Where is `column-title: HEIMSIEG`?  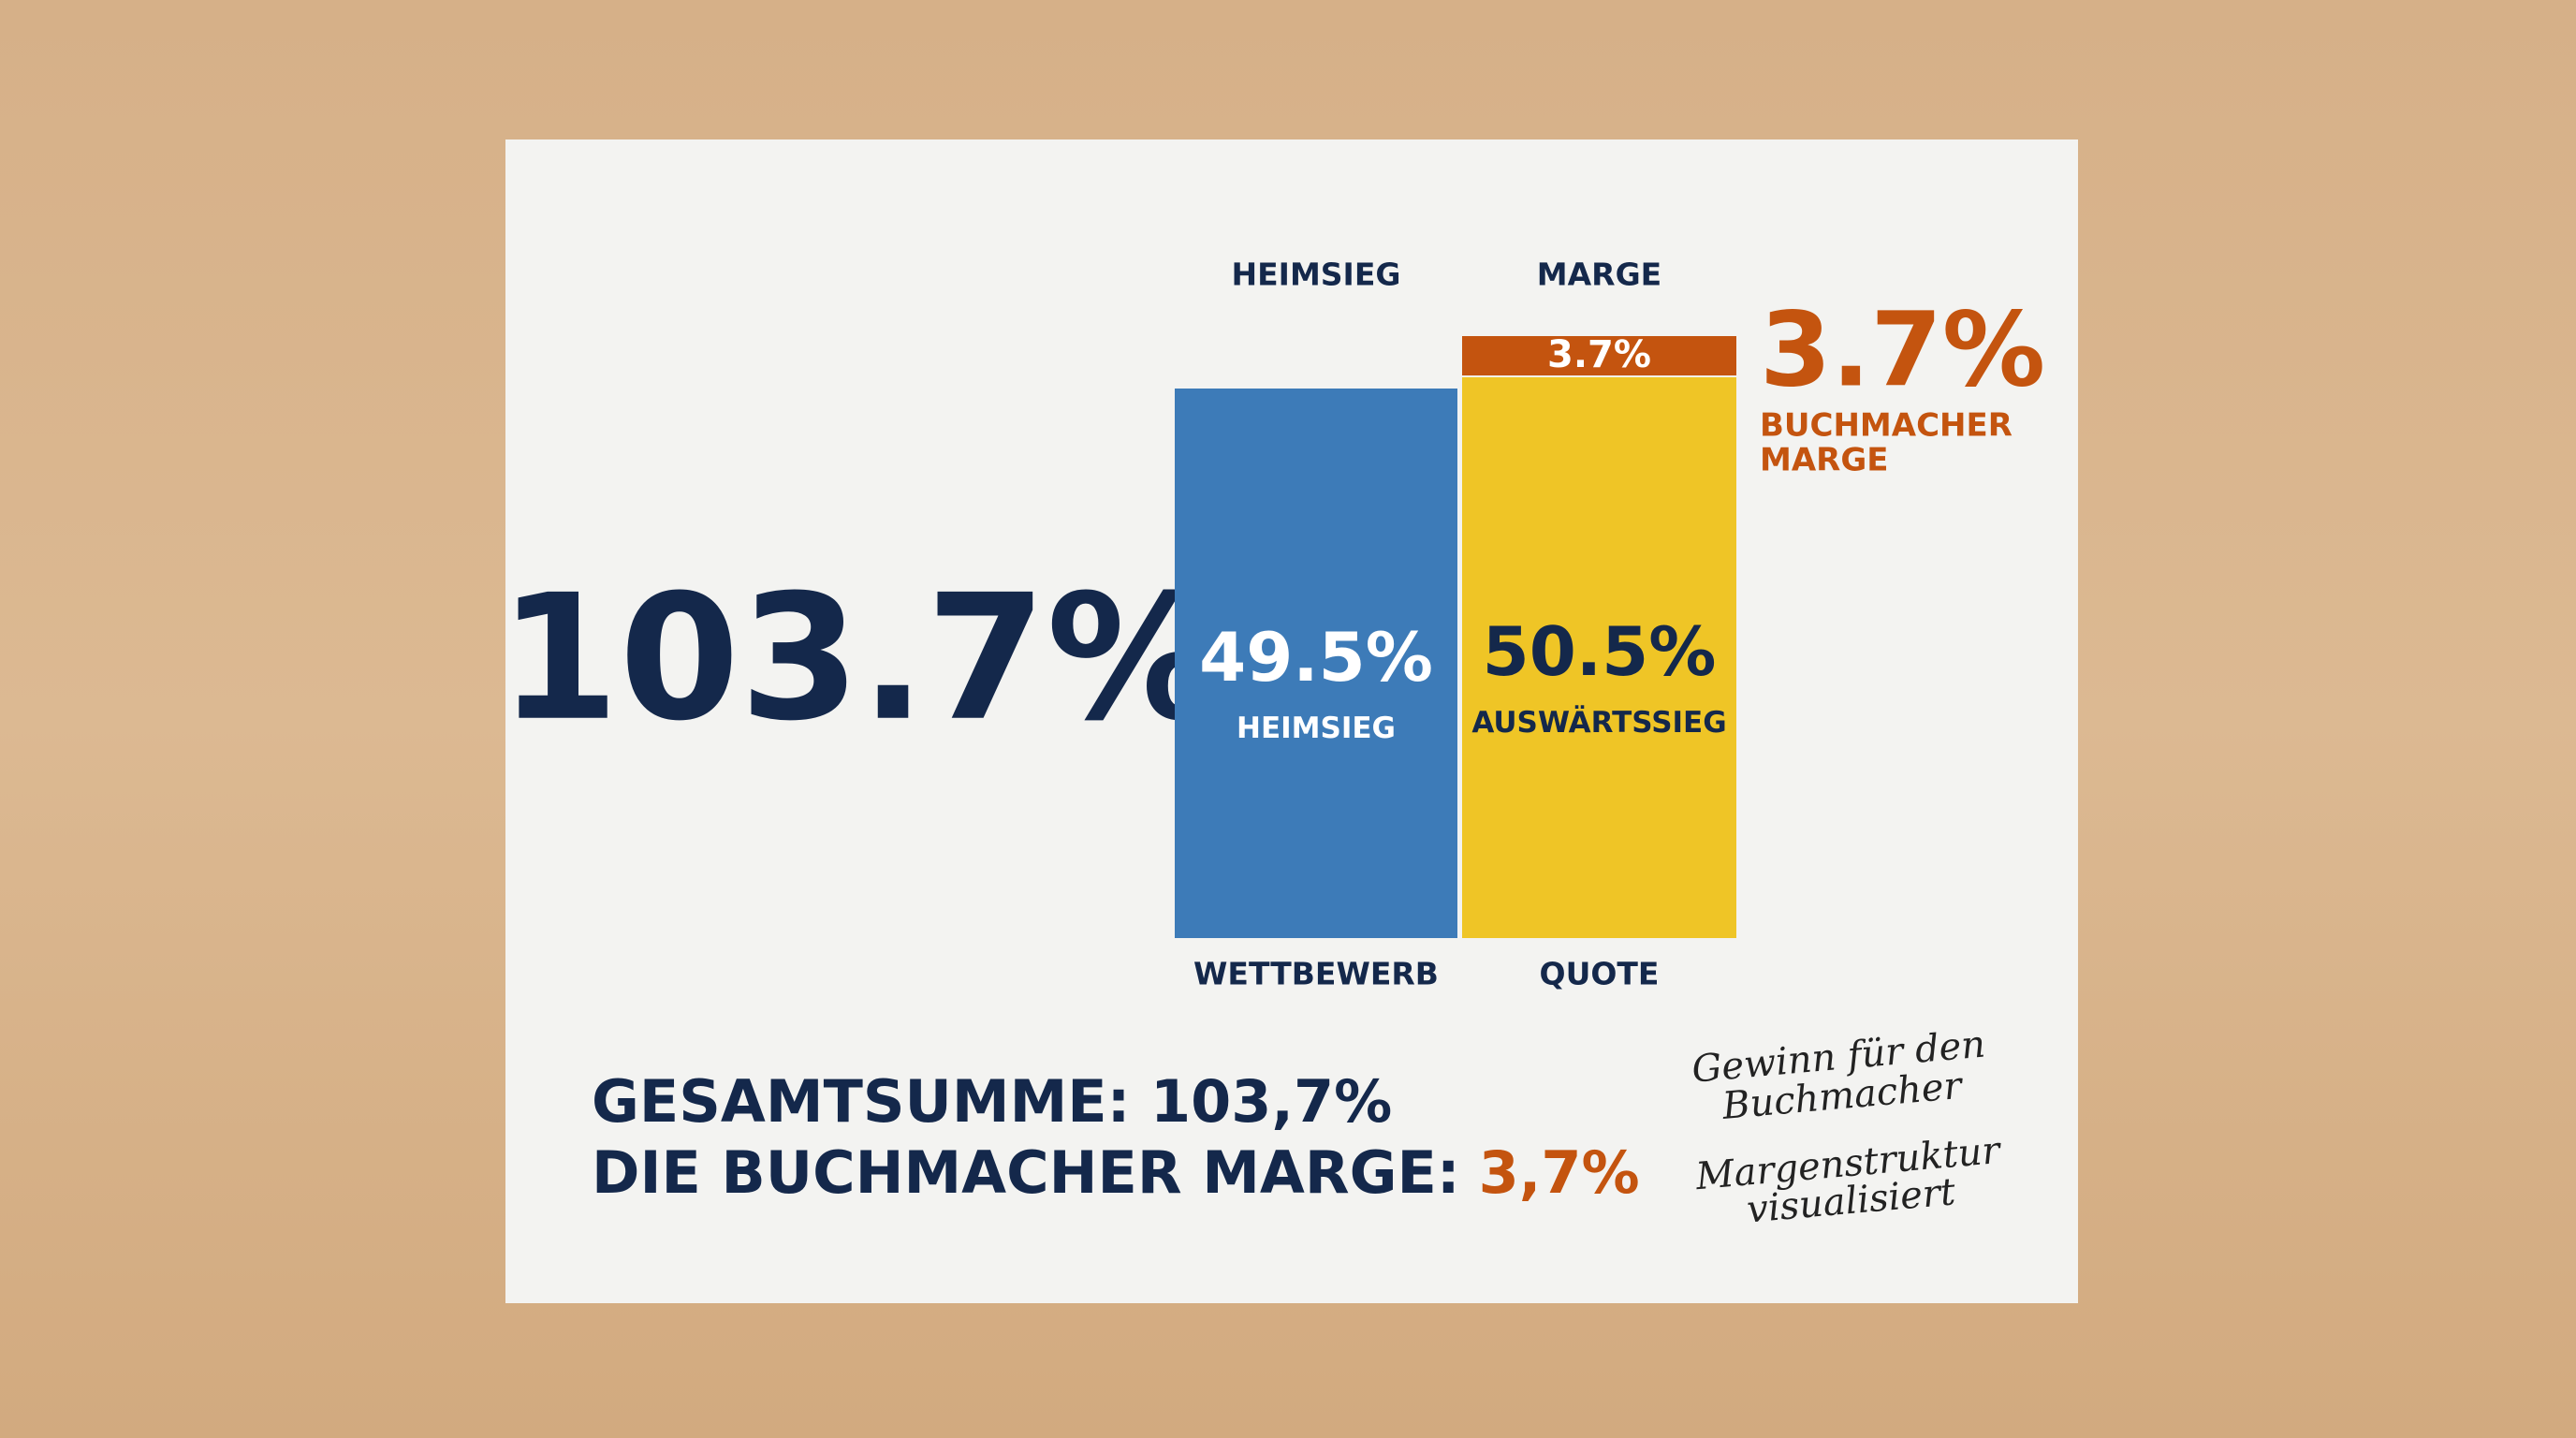
column-title: HEIMSIEG is located at coordinates (1316, 275).